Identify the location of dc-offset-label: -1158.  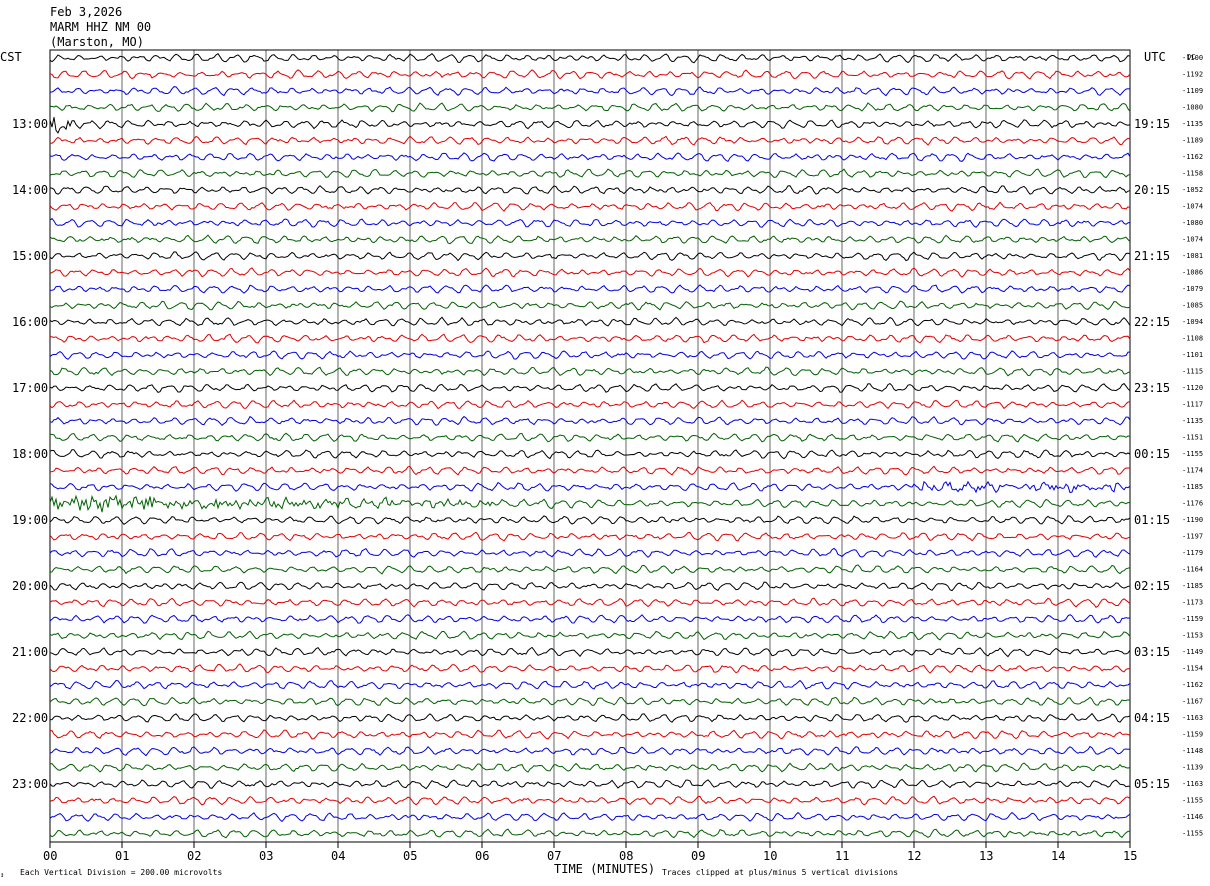
(1192, 174).